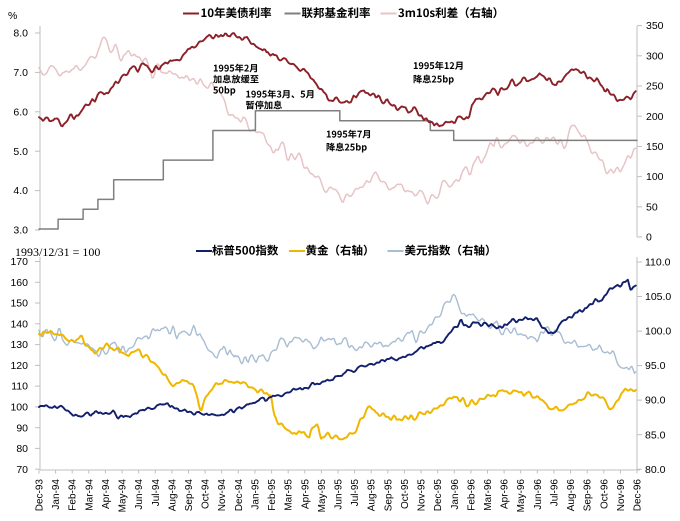  What do you see at coordinates (106, 494) in the screenshot?
I see `svg-text: Apr-94` at bounding box center [106, 494].